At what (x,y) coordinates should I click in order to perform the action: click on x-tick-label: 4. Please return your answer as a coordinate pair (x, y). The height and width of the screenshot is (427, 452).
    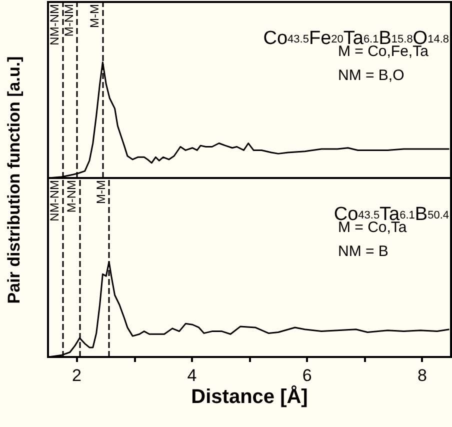
    Looking at the image, I should click on (192, 375).